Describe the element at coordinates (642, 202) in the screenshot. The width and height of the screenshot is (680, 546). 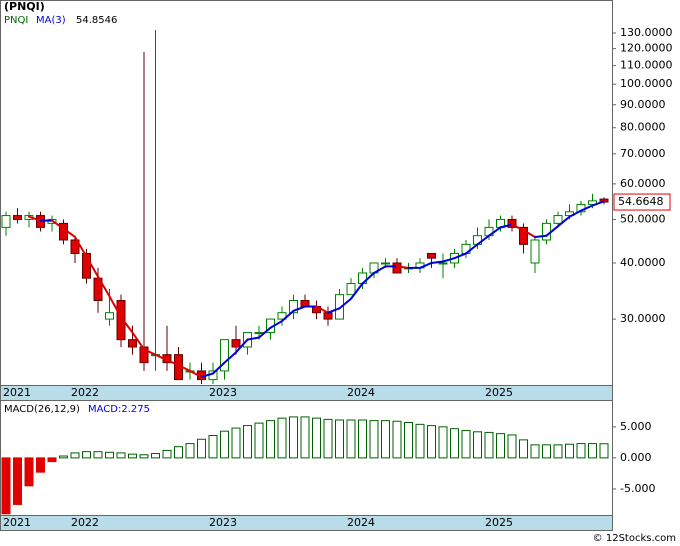
I see `price-box` at that location.